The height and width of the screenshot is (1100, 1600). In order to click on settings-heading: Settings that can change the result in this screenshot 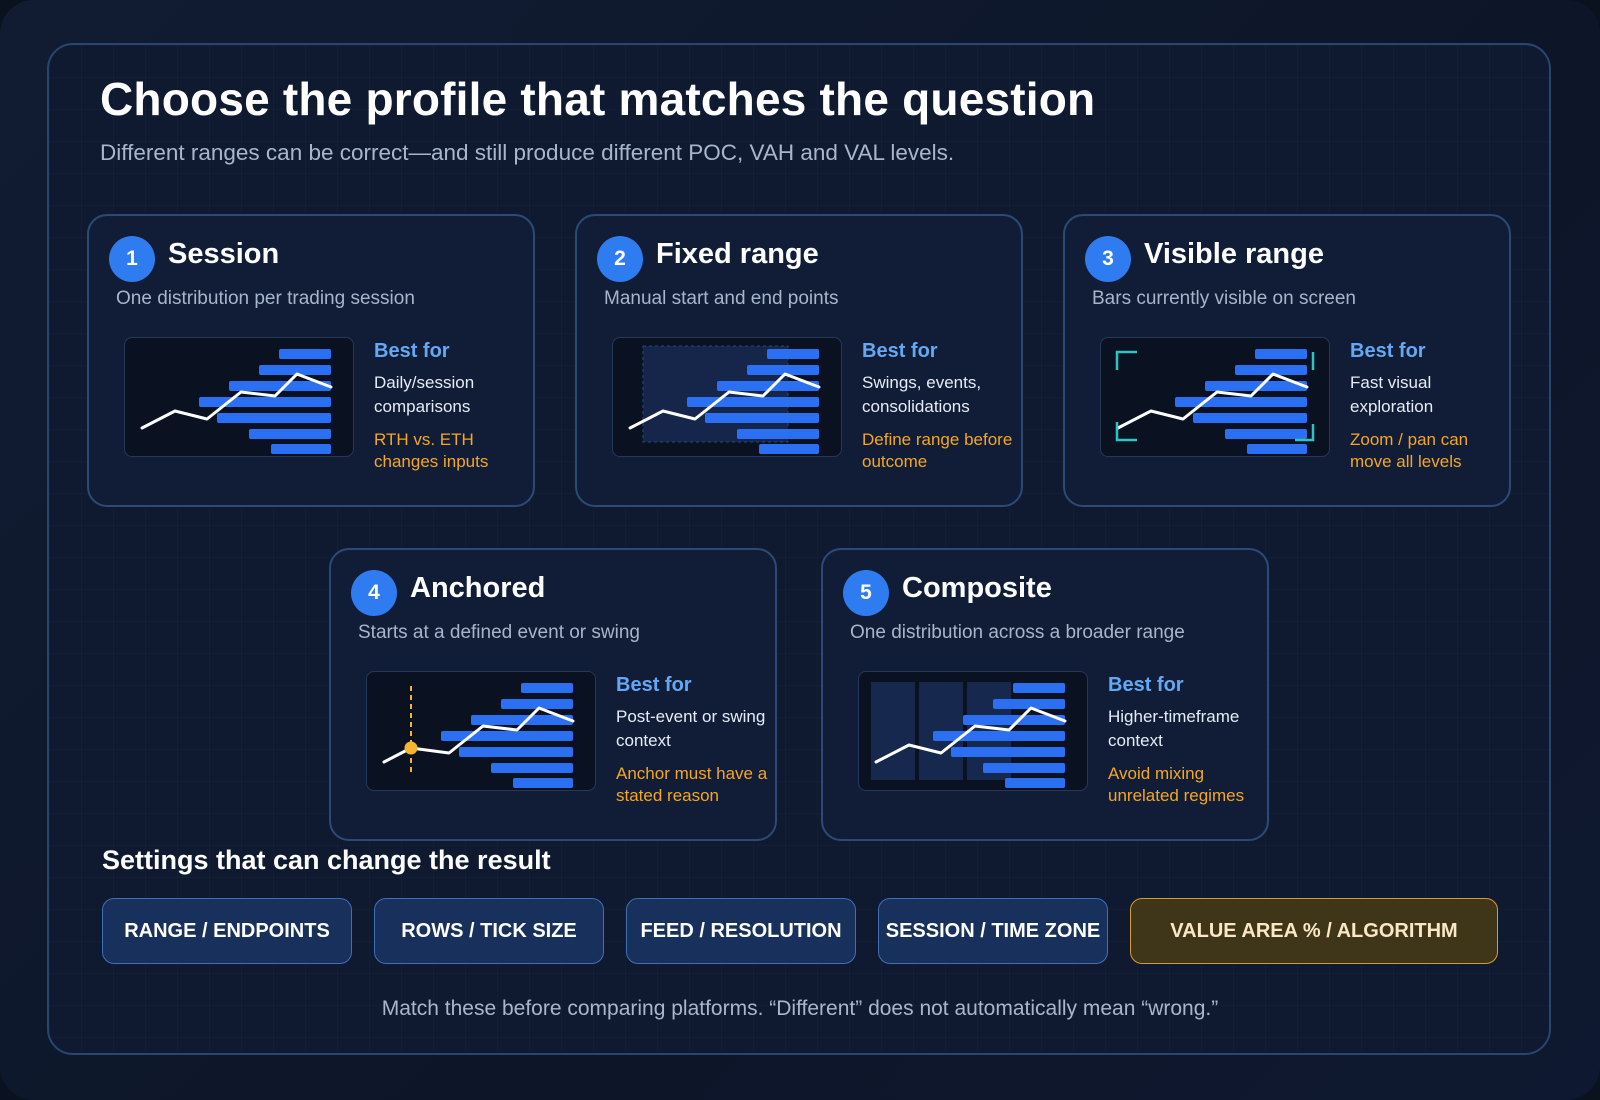, I will do `click(326, 860)`.